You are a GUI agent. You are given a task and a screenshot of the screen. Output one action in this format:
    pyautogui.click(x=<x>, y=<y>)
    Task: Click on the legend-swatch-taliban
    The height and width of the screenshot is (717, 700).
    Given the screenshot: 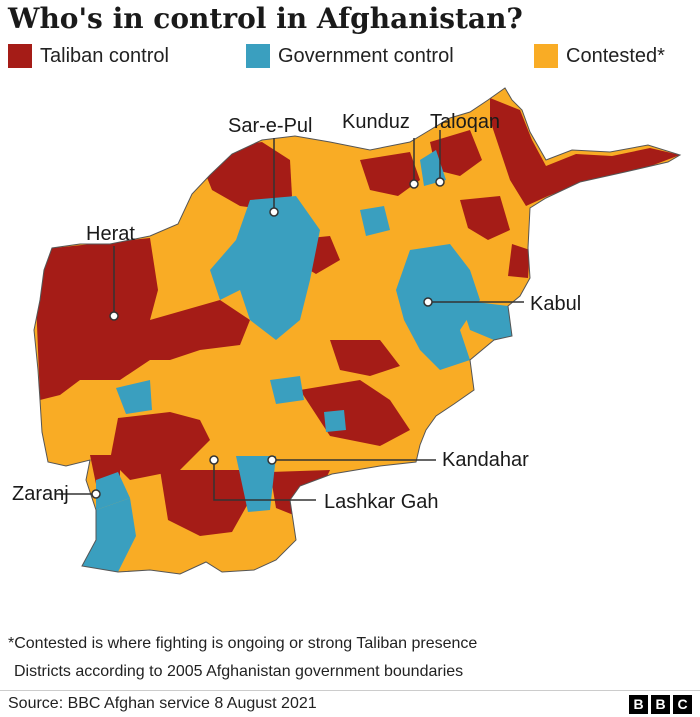 What is the action you would take?
    pyautogui.click(x=20, y=56)
    